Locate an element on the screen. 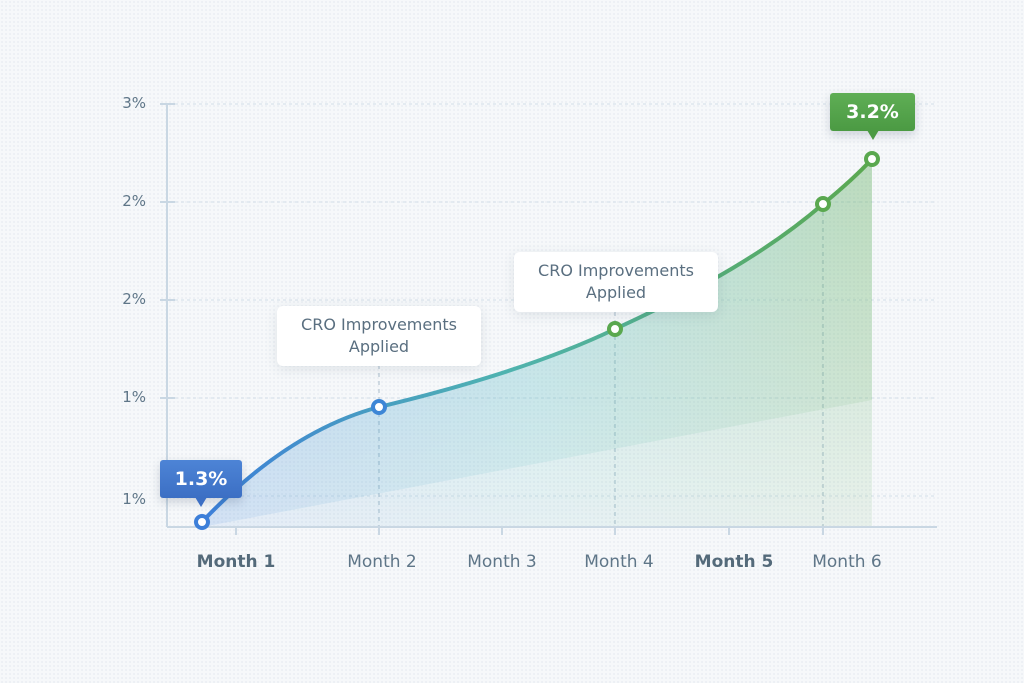 Image resolution: width=1024 pixels, height=683 pixels. x-tick-label: Month 5 is located at coordinates (734, 562).